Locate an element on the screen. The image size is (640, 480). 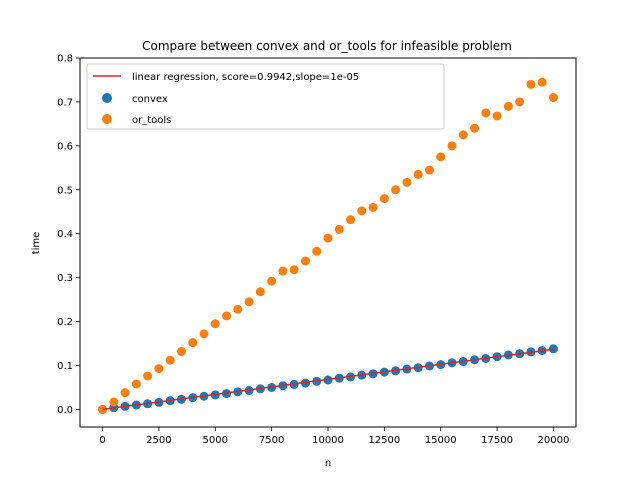
x-tick-label: 15000 is located at coordinates (441, 440).